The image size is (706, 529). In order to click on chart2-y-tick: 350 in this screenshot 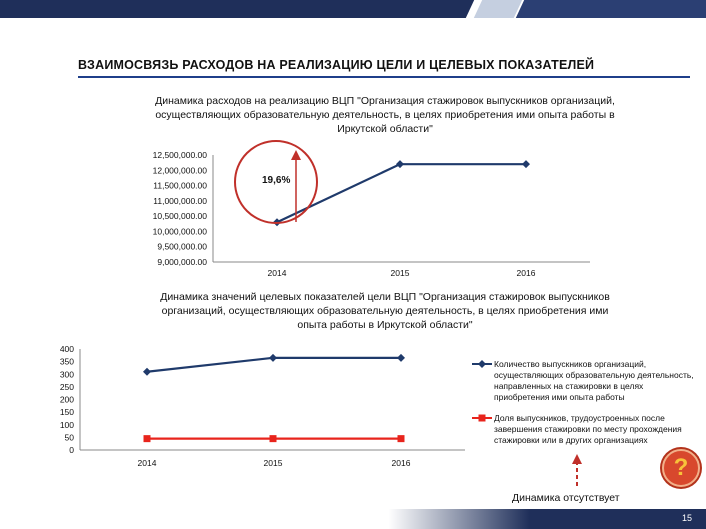, I will do `click(67, 362)`.